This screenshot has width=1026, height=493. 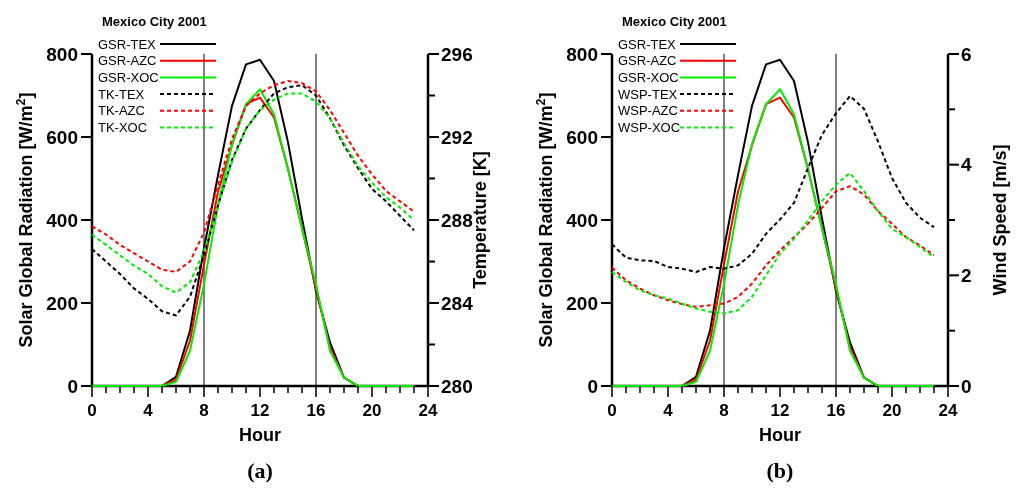 What do you see at coordinates (457, 386) in the screenshot?
I see `y2-tick-label: 280` at bounding box center [457, 386].